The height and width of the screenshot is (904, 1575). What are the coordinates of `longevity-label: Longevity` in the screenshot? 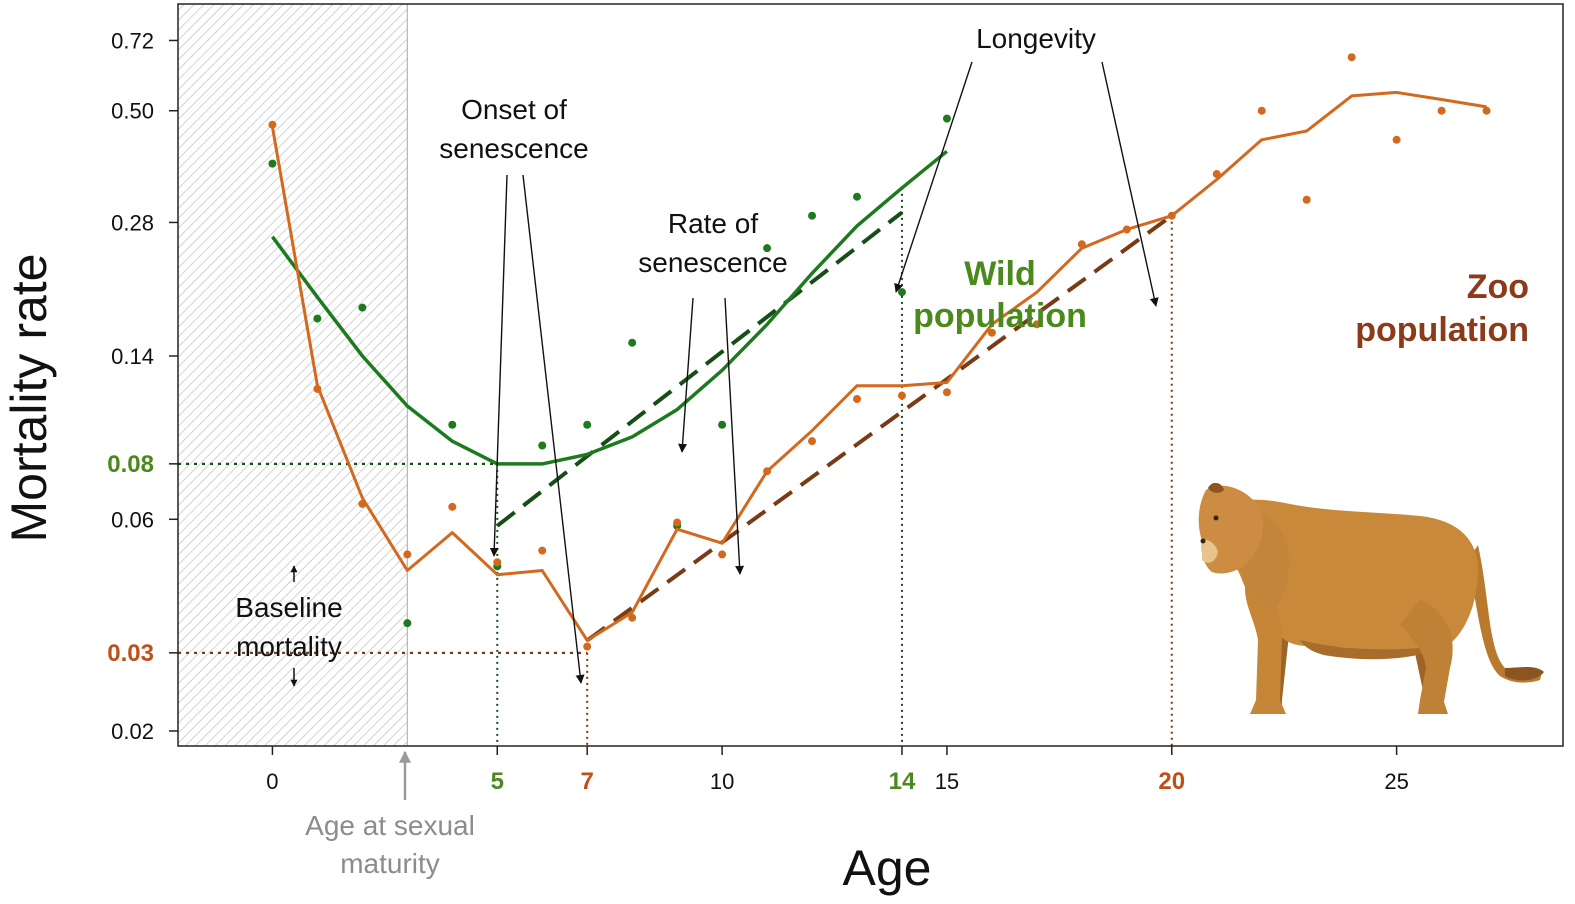 It's located at (1036, 38).